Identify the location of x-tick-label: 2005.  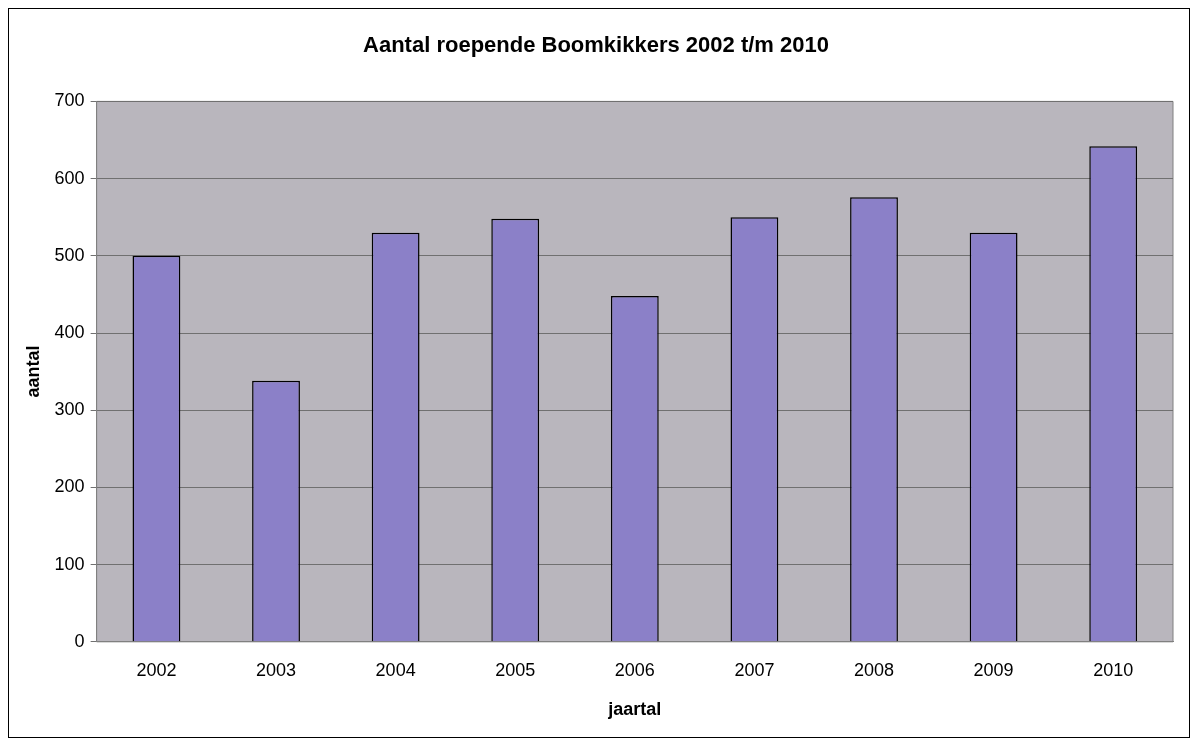
(515, 669).